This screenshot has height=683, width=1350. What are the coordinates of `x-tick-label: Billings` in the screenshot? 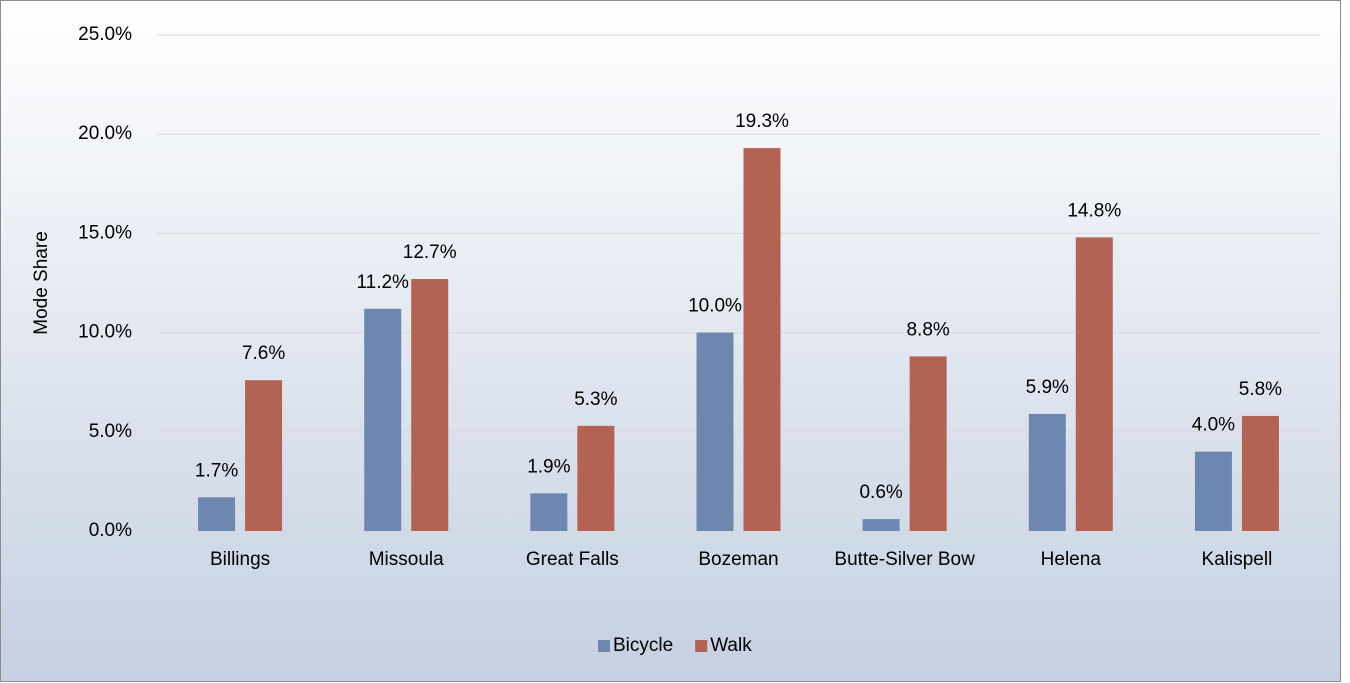 It's located at (240, 559).